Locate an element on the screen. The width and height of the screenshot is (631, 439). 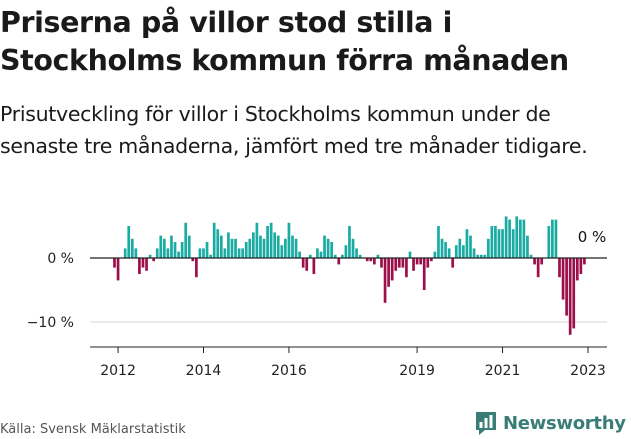
brand-name: Newsworthy is located at coordinates (564, 423).